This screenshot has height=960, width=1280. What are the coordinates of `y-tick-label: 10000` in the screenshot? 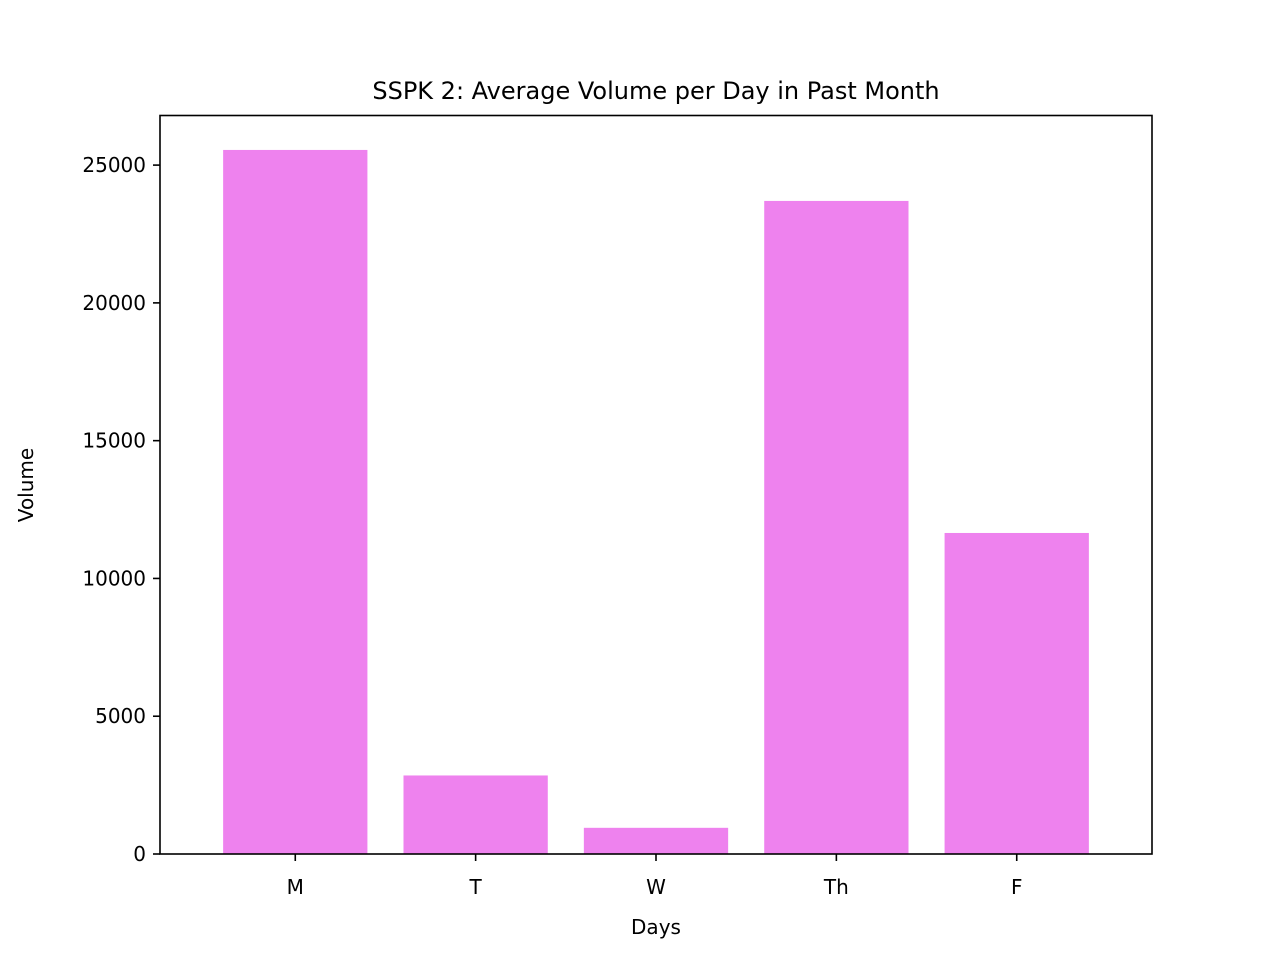 It's located at (114, 578).